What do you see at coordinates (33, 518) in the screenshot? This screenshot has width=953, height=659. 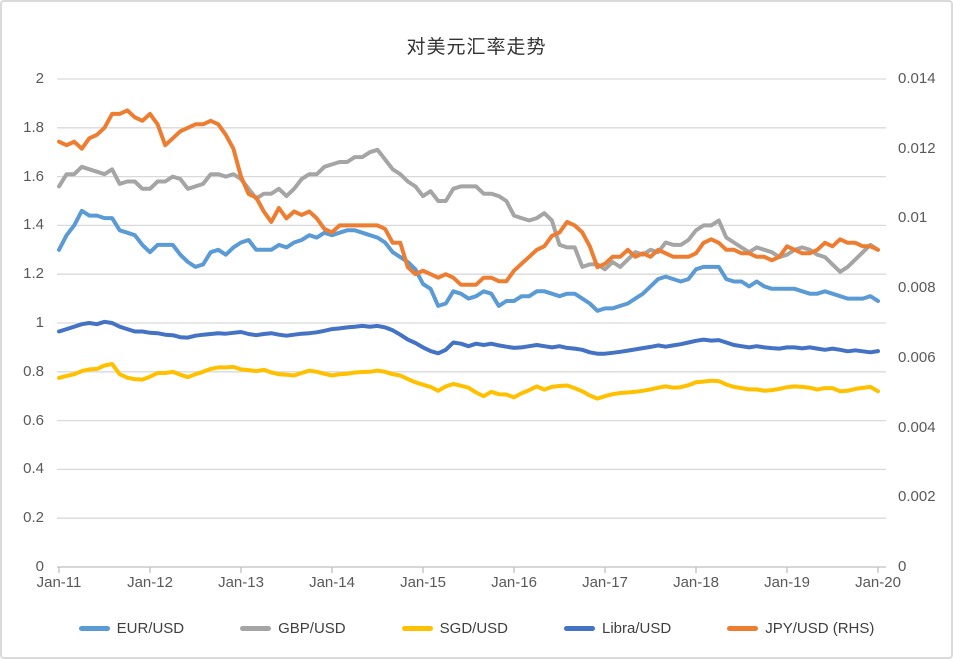 I see `left-axis-tick-label: 0.2` at bounding box center [33, 518].